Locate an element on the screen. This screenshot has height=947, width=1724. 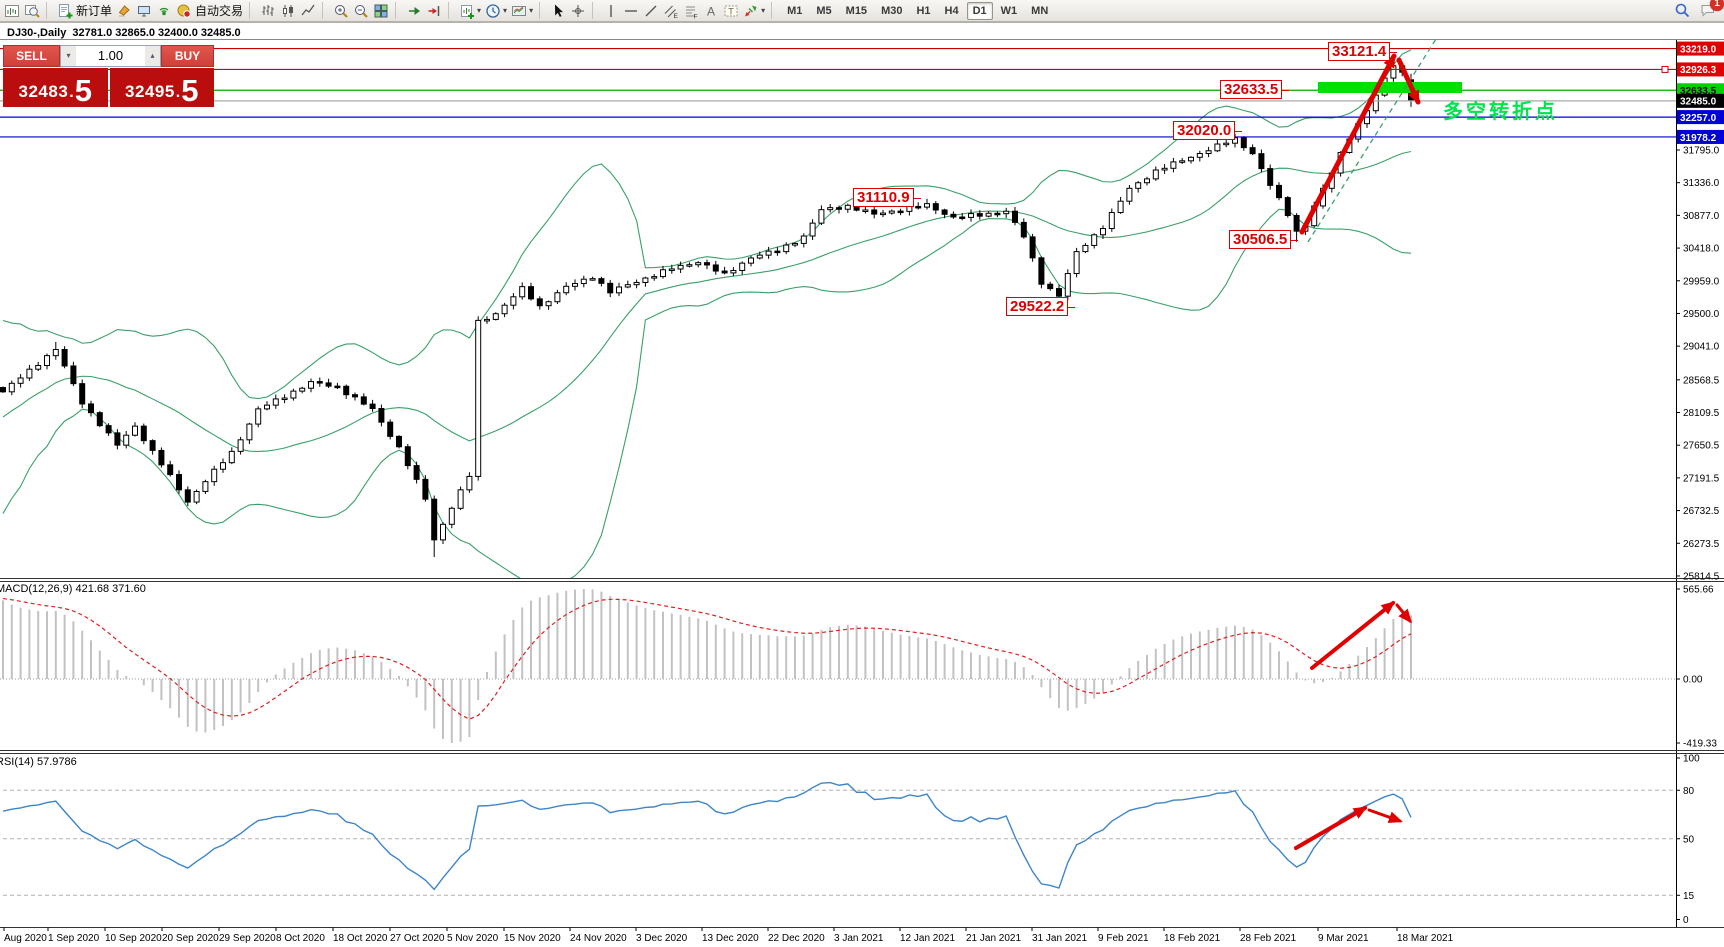
zoom-out-button is located at coordinates (361, 11).